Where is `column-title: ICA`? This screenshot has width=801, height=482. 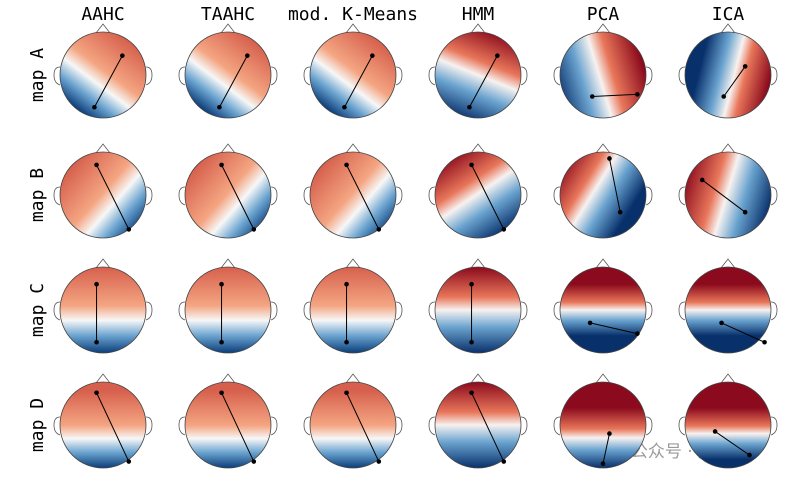
column-title: ICA is located at coordinates (728, 14).